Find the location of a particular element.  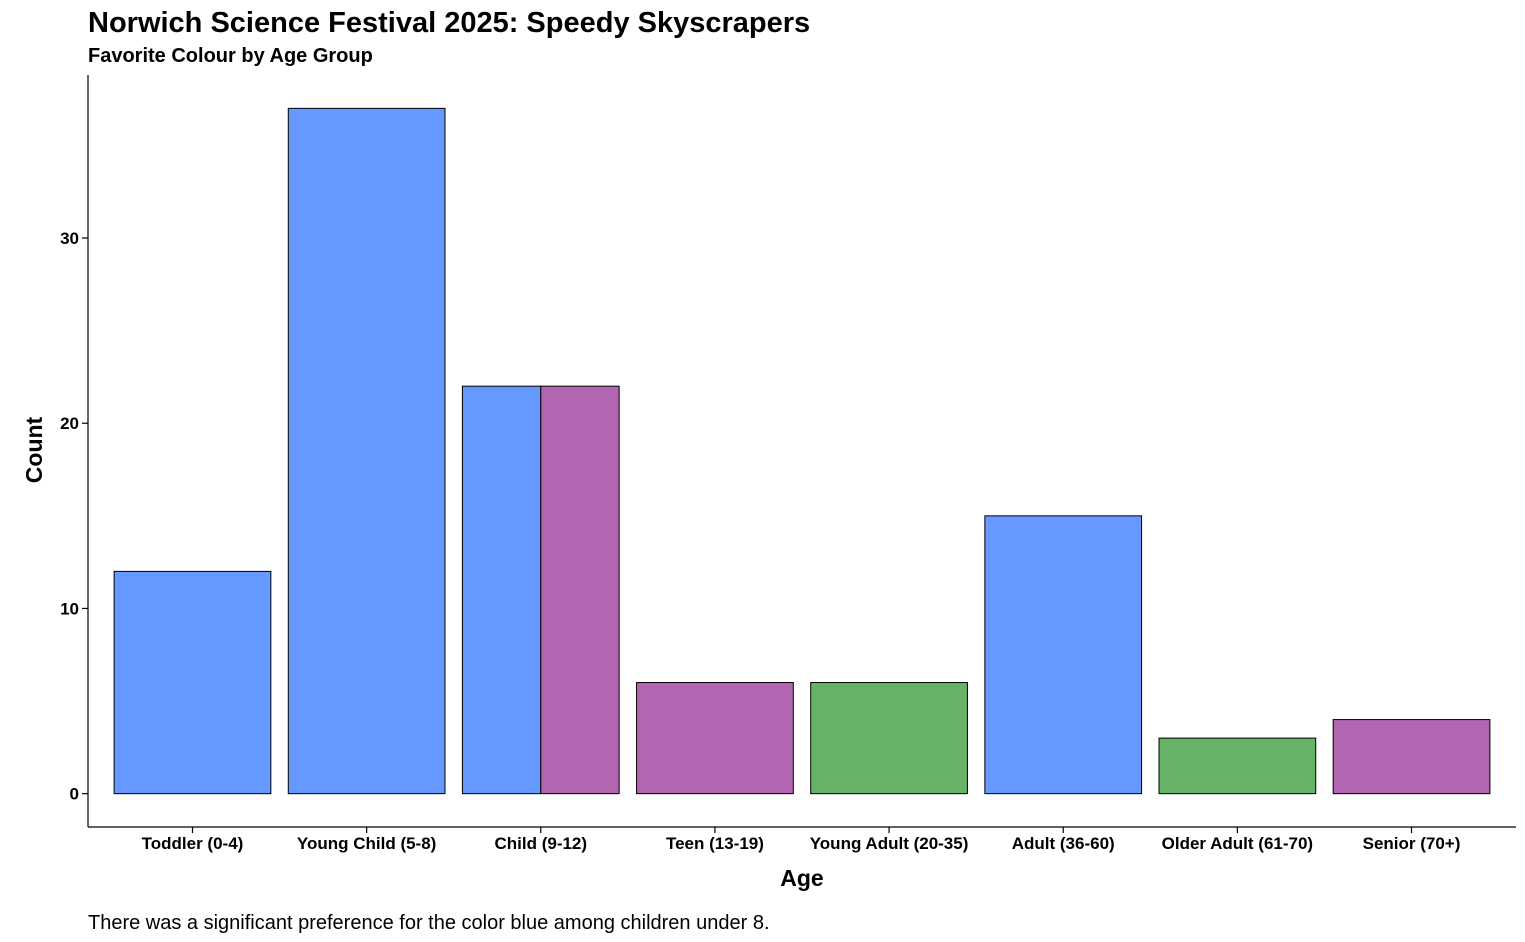

x-tick-label-1: Toddler (0-4) is located at coordinates (193, 843).